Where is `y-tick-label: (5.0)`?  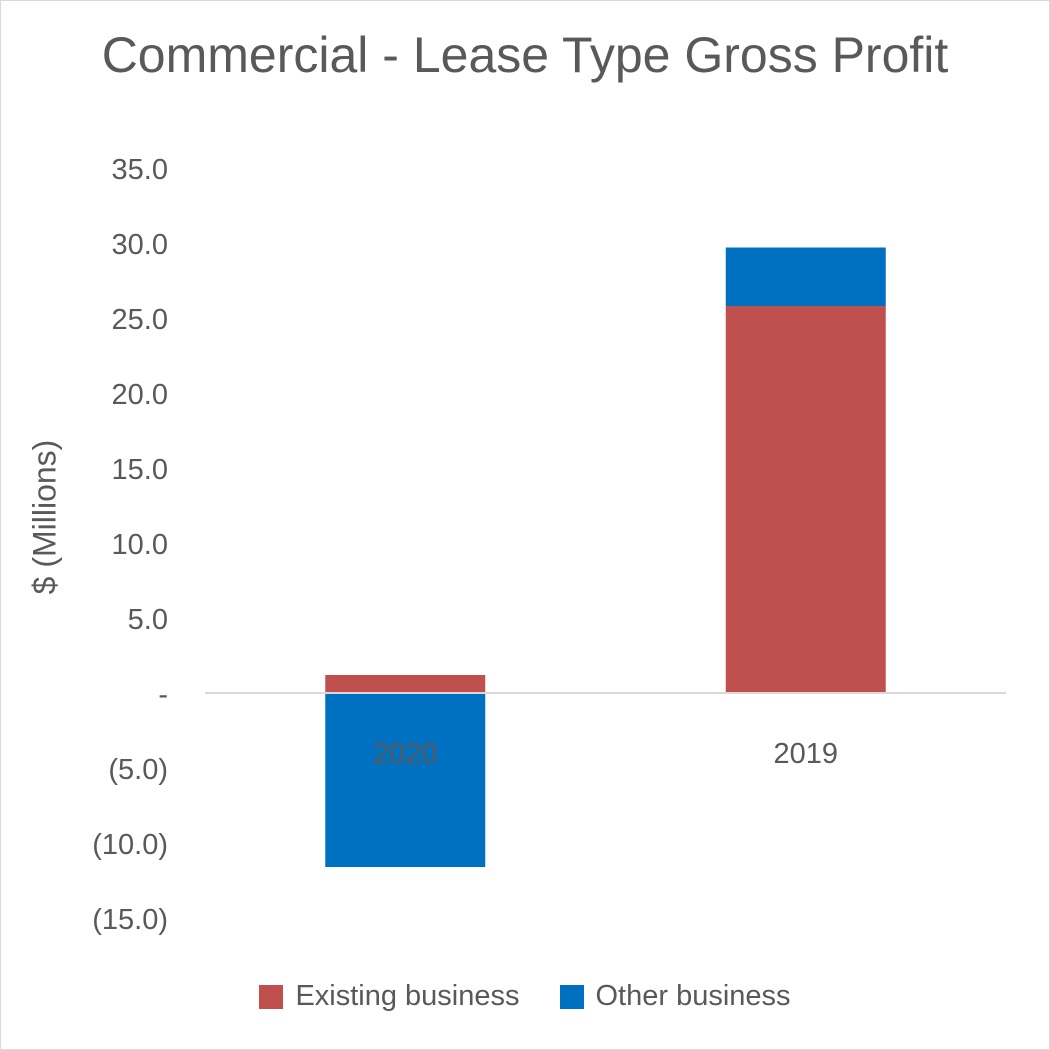
y-tick-label: (5.0) is located at coordinates (138, 770).